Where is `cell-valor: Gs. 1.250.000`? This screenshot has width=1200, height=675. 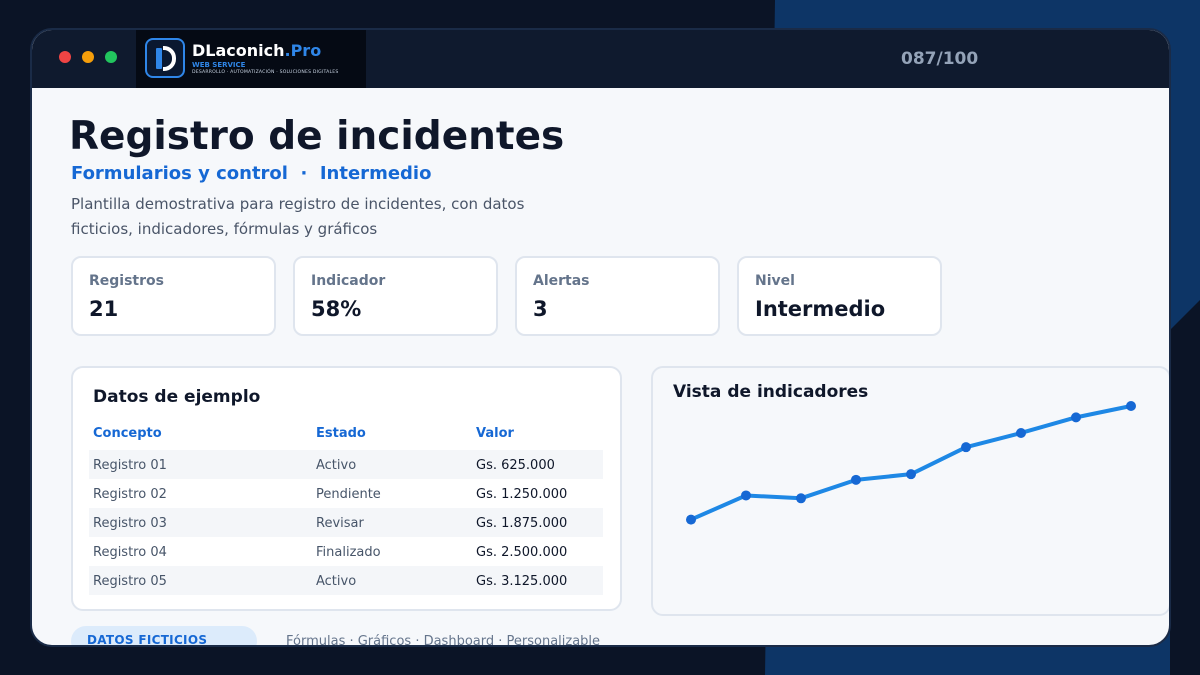
cell-valor: Gs. 1.250.000 is located at coordinates (522, 494).